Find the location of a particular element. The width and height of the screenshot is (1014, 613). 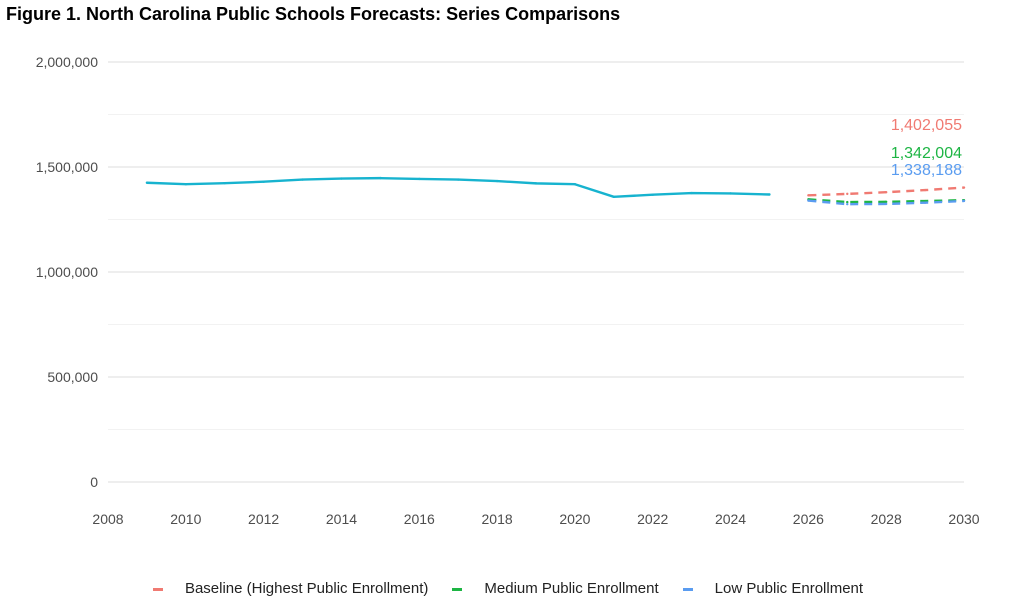

legend-item-low: Low Public Enrollment is located at coordinates (772, 588).